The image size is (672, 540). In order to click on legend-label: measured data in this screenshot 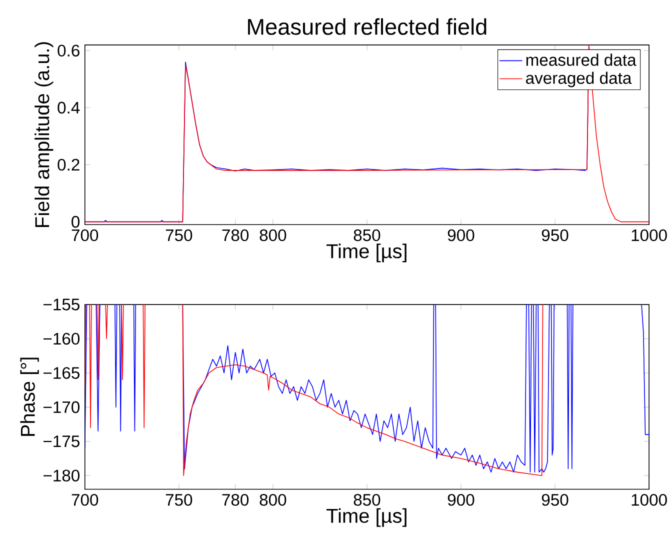, I will do `click(581, 60)`.